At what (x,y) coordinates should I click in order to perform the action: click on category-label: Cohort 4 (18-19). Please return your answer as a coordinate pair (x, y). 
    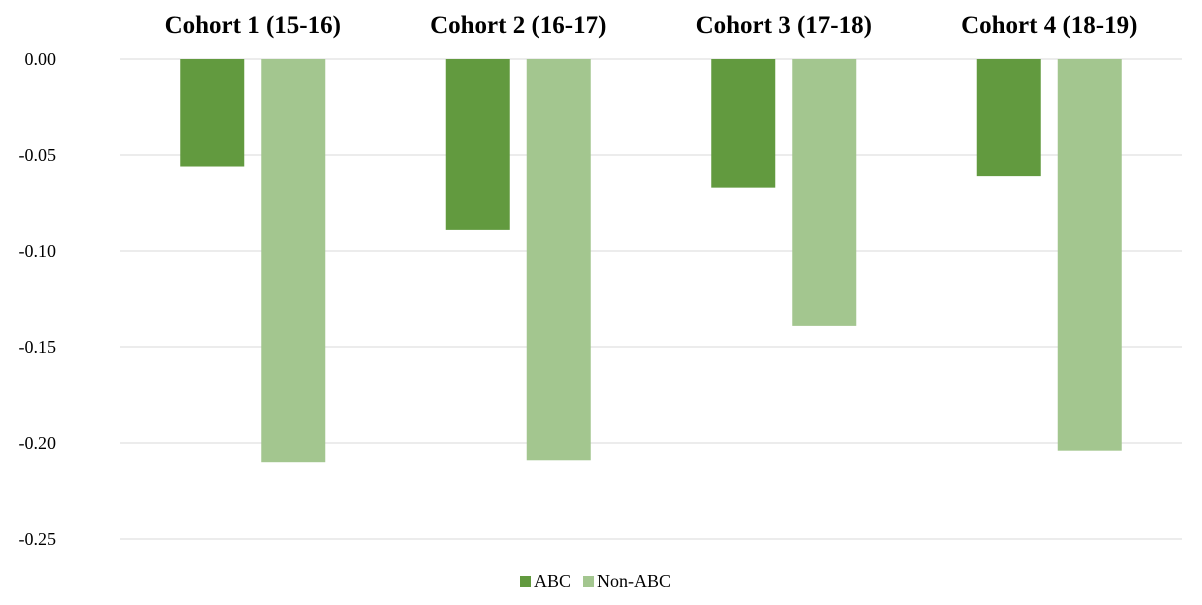
    Looking at the image, I should click on (1049, 25).